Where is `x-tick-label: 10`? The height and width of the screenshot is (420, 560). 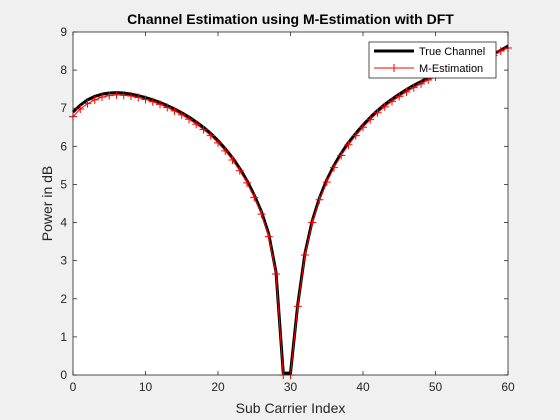 x-tick-label: 10 is located at coordinates (146, 387).